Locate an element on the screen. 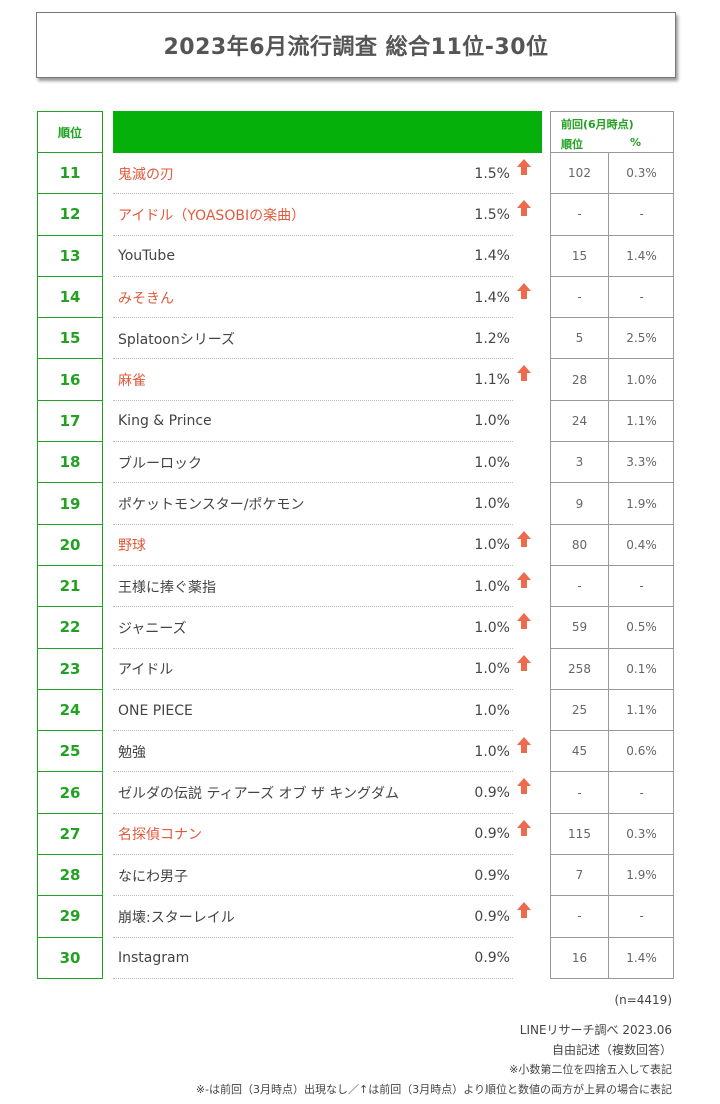  previous-rank: 80 is located at coordinates (579, 544).